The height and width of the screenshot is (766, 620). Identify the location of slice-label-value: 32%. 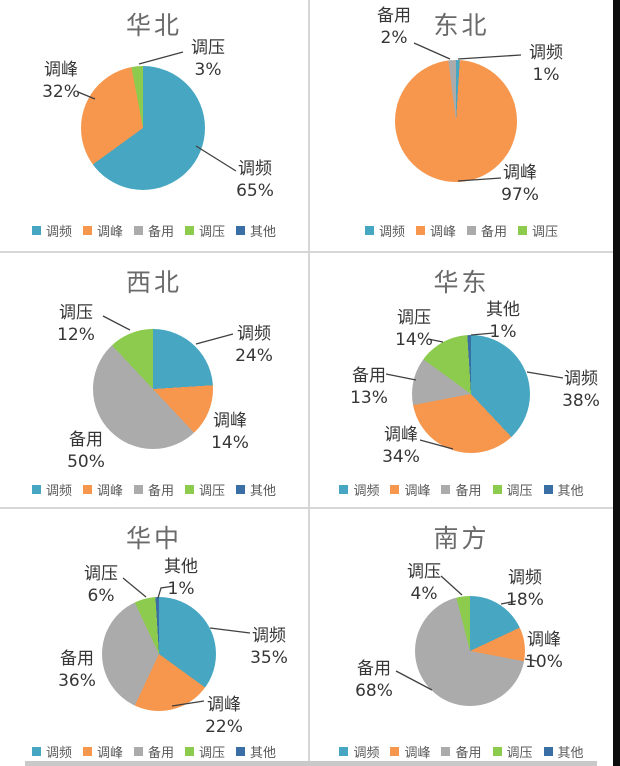
(61, 92).